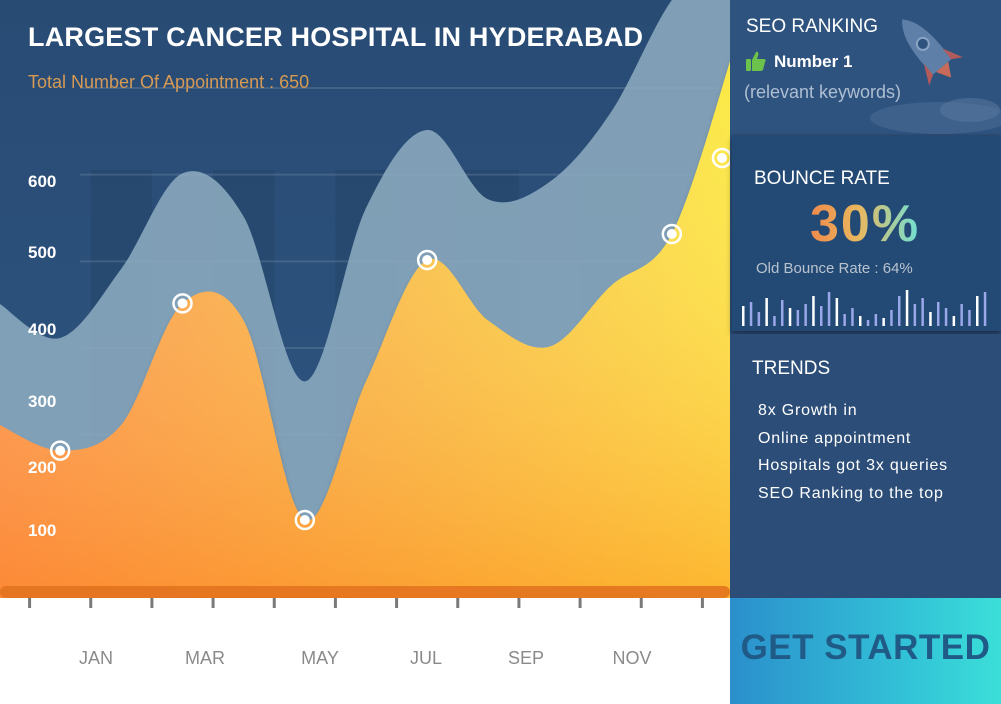 Image resolution: width=1001 pixels, height=704 pixels. What do you see at coordinates (169, 82) in the screenshot?
I see `chart-subtitle: Total Number Of Appointment : 650` at bounding box center [169, 82].